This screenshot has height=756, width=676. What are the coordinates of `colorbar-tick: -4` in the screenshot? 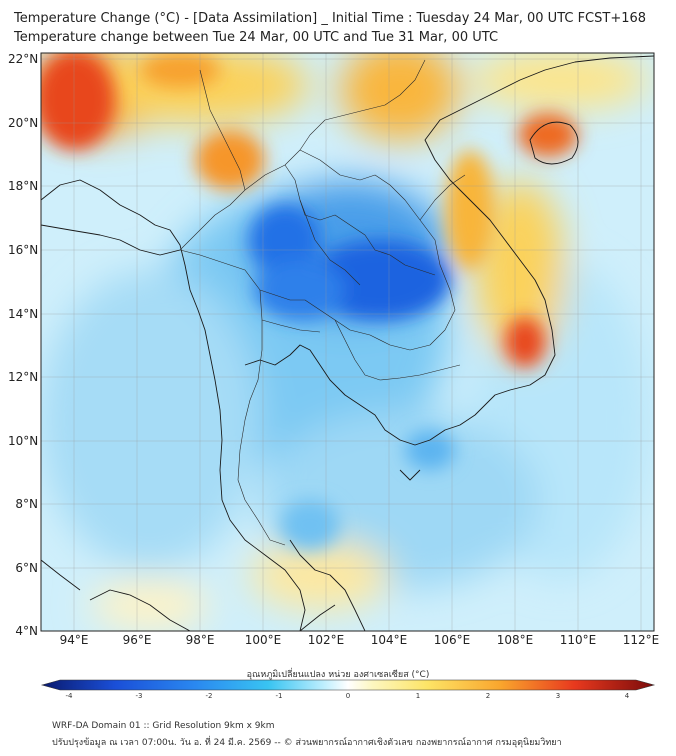 It's located at (69, 696).